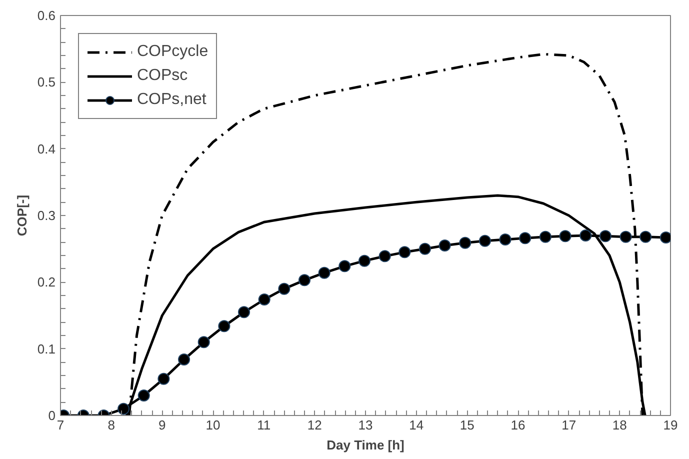  Describe the element at coordinates (46, 148) in the screenshot. I see `y-tick-label: 0.4` at that location.